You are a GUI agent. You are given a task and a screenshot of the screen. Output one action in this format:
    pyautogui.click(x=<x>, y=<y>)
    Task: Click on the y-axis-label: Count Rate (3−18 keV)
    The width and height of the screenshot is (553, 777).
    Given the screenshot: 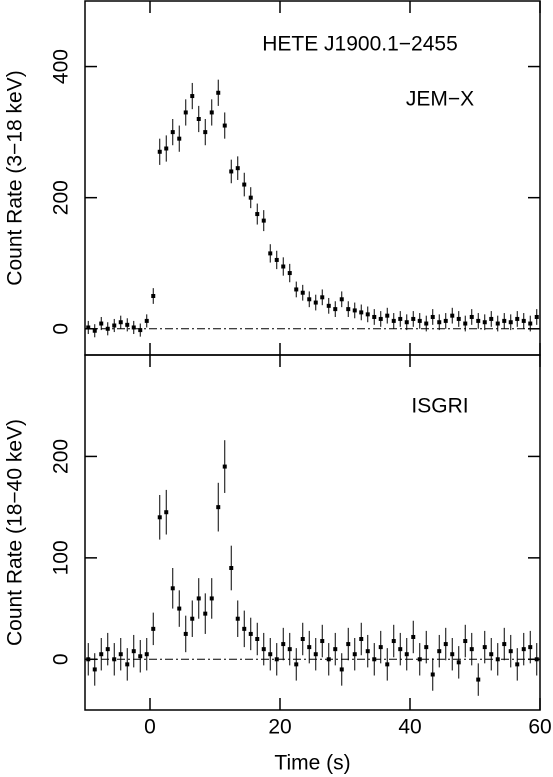 What is the action you would take?
    pyautogui.click(x=15, y=177)
    